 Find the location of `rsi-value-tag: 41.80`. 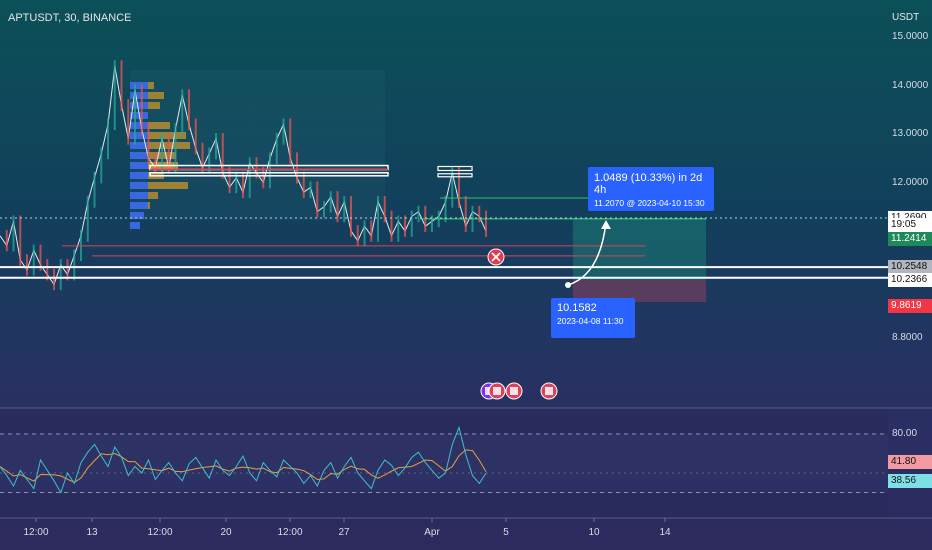

rsi-value-tag: 41.80 is located at coordinates (910, 462).